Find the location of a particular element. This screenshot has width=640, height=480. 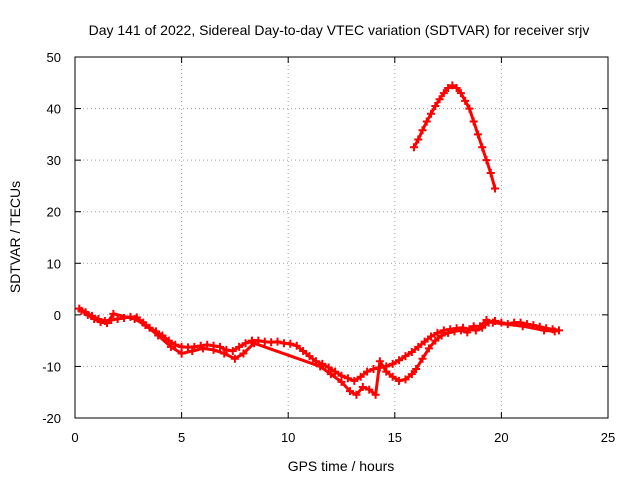

y-tick-label: 0 is located at coordinates (57, 315).